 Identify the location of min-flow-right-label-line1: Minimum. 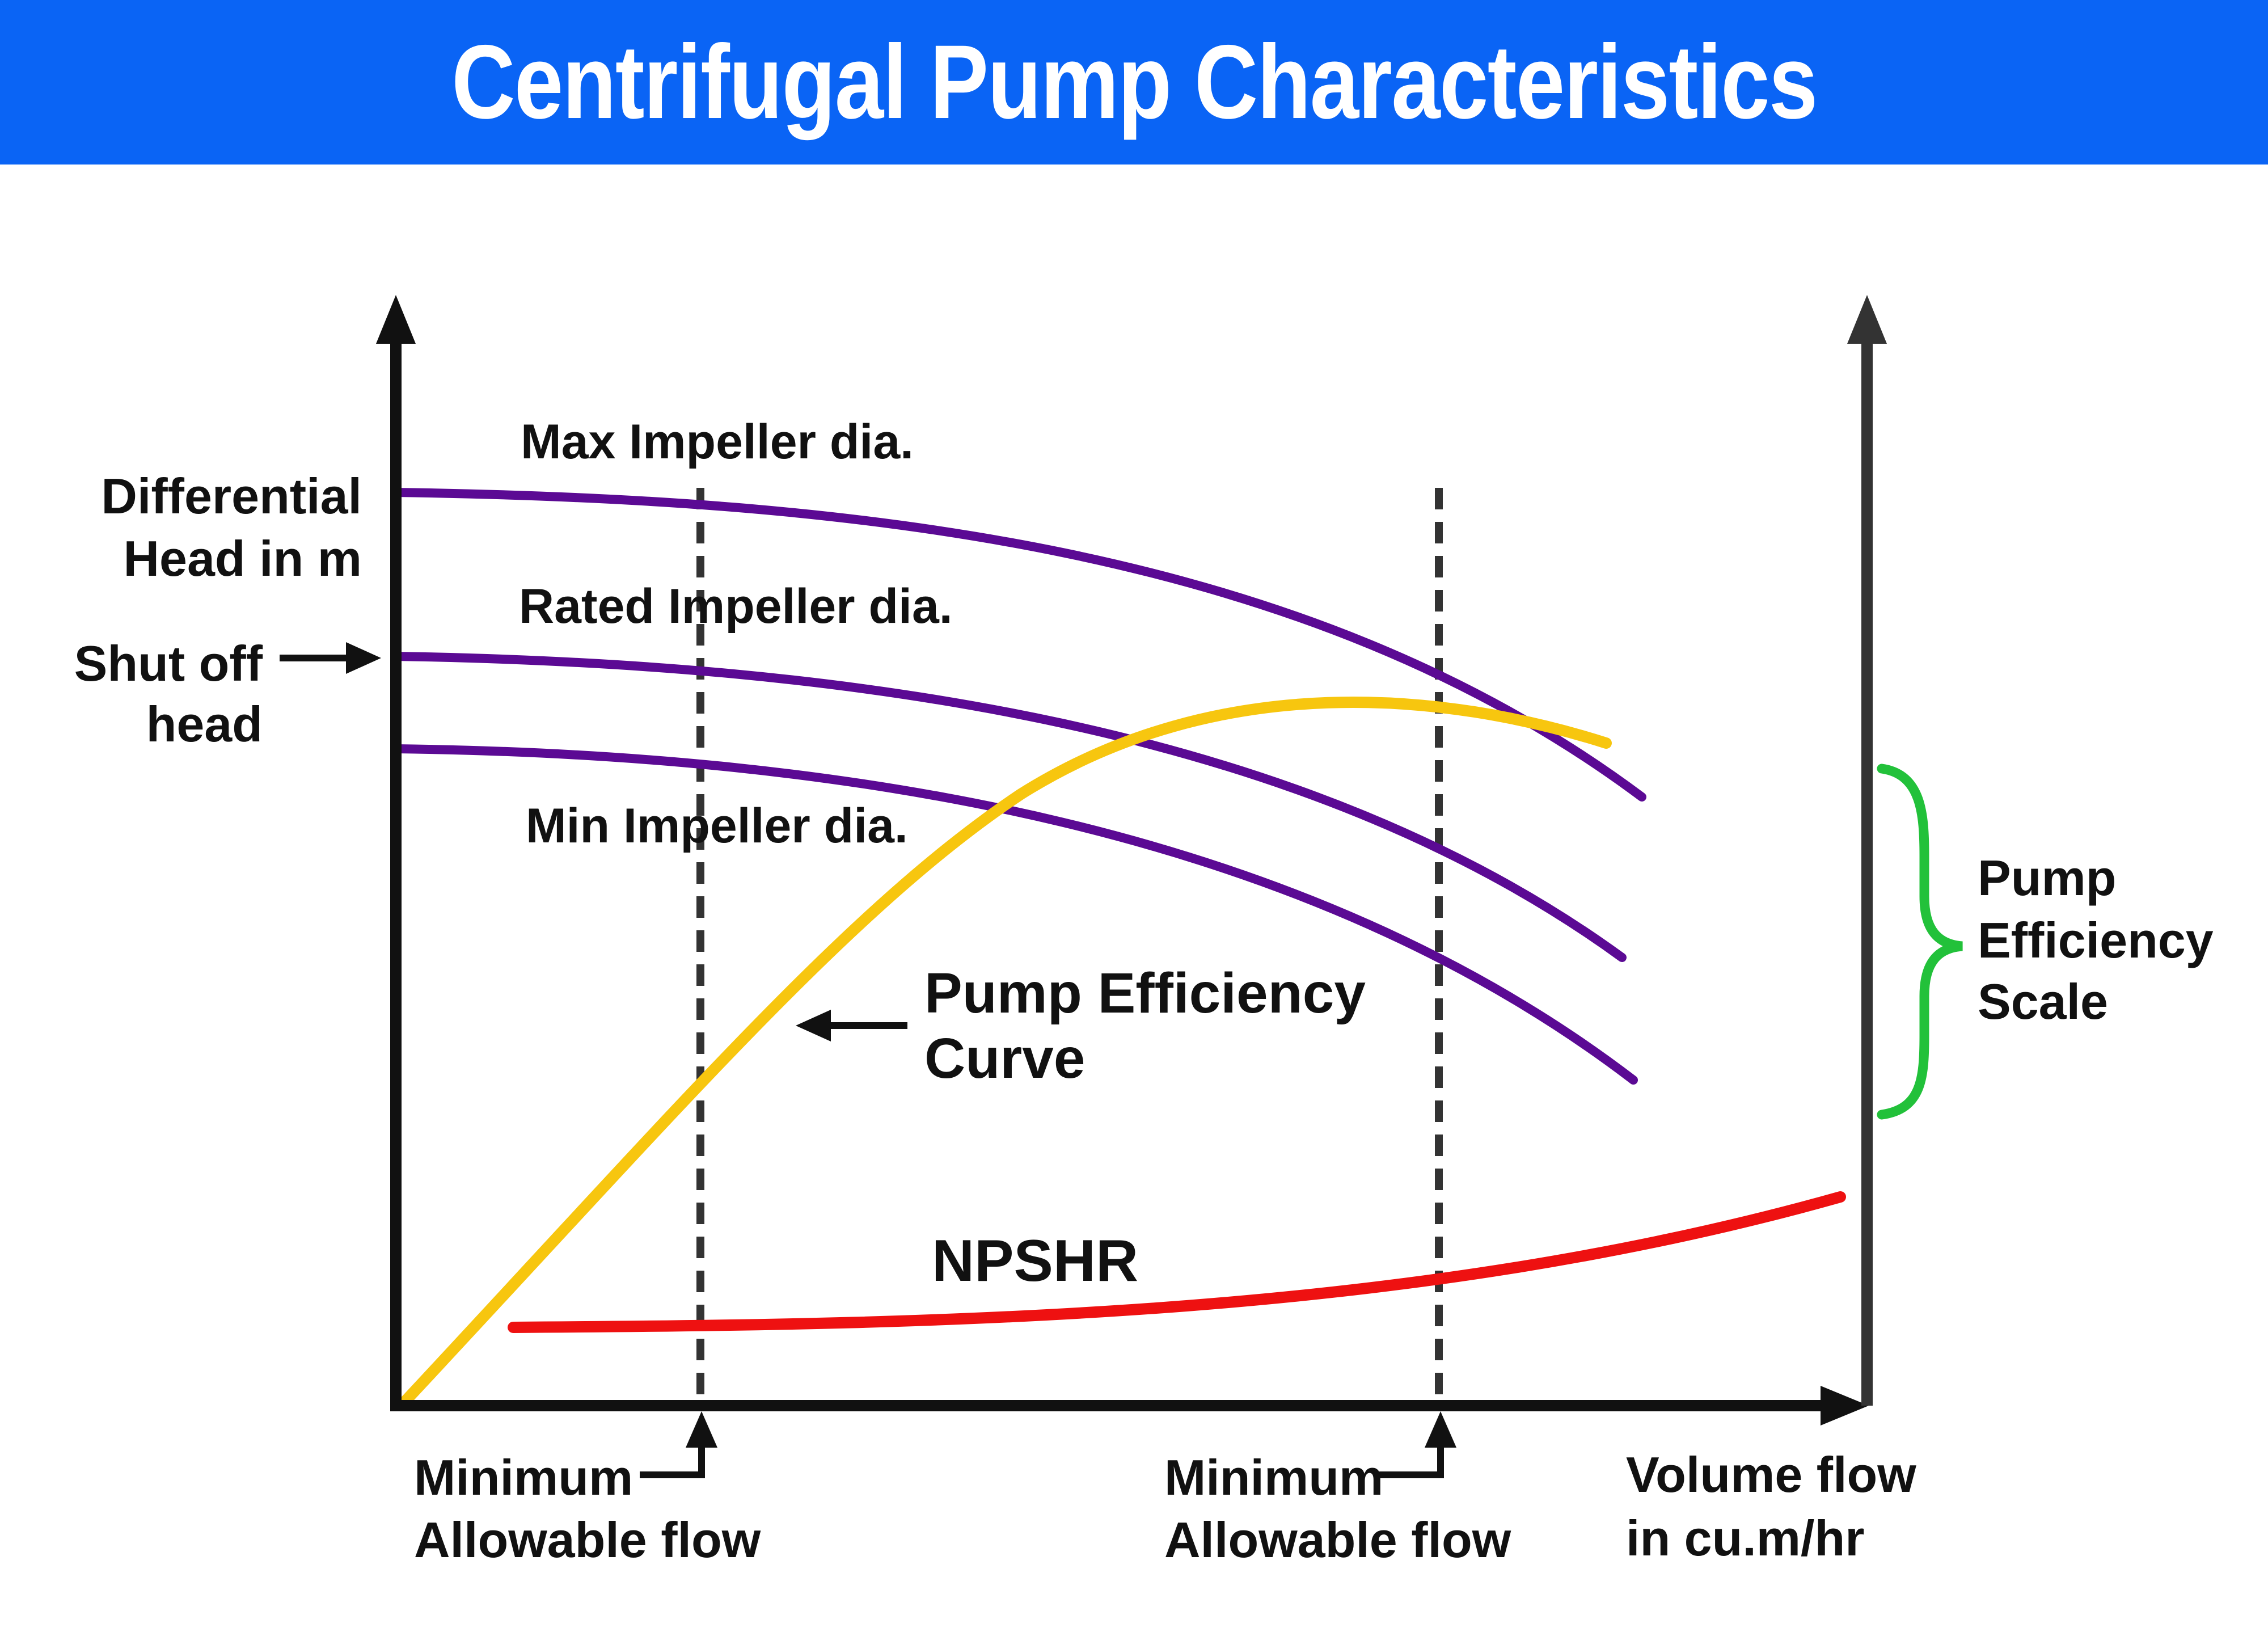
(1273, 1477).